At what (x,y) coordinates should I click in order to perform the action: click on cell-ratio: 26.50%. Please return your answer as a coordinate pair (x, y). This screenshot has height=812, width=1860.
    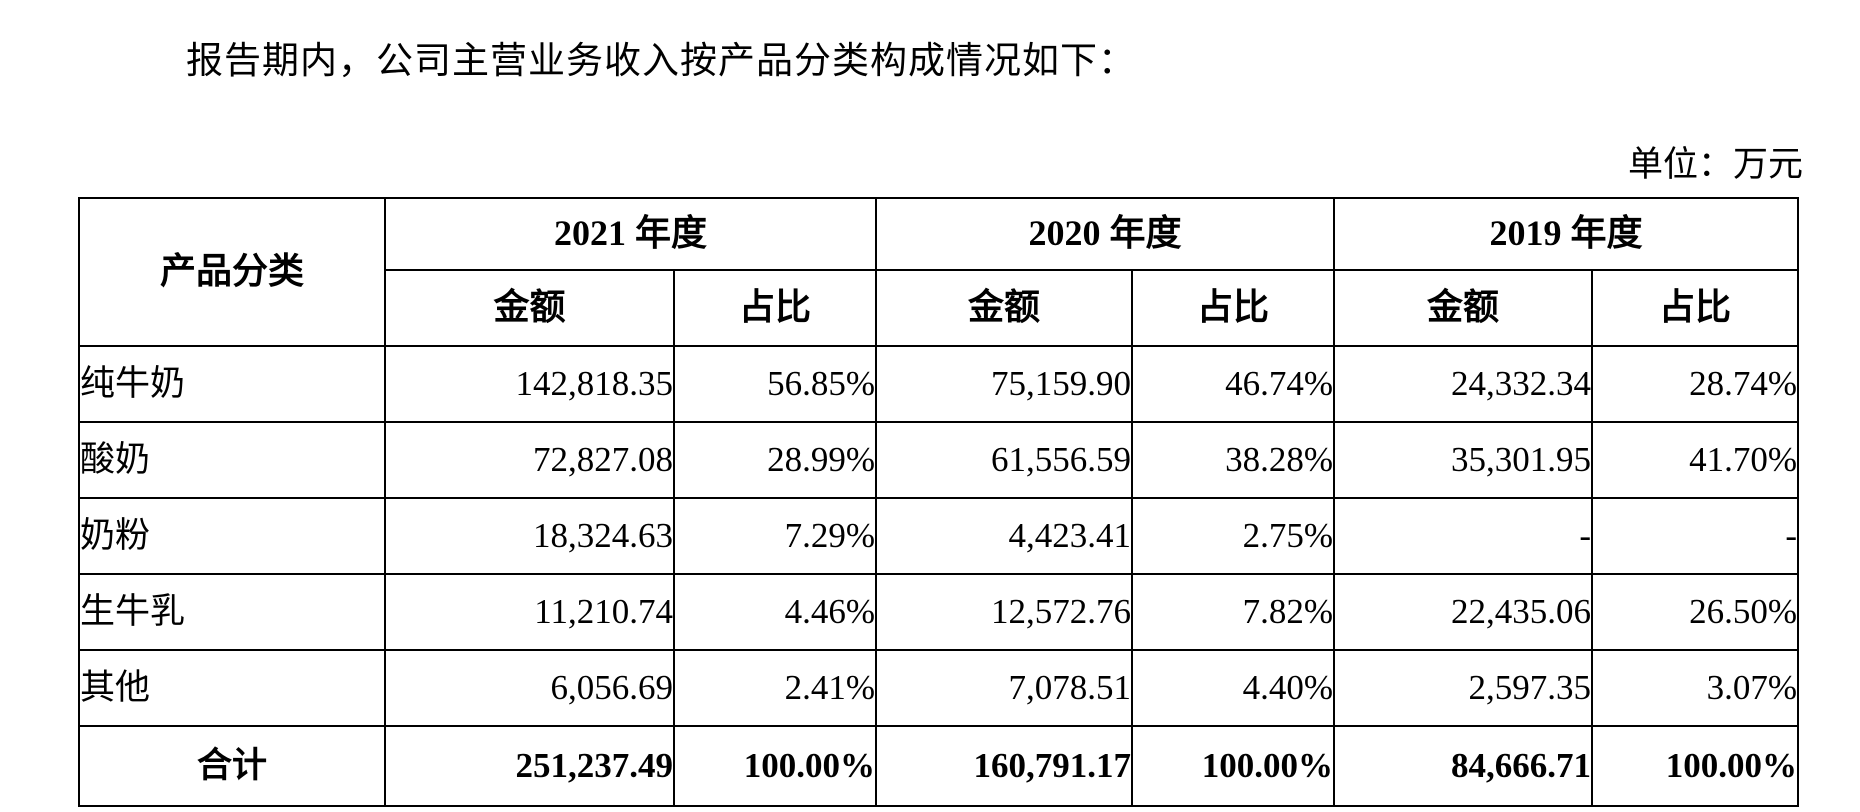
    Looking at the image, I should click on (1695, 612).